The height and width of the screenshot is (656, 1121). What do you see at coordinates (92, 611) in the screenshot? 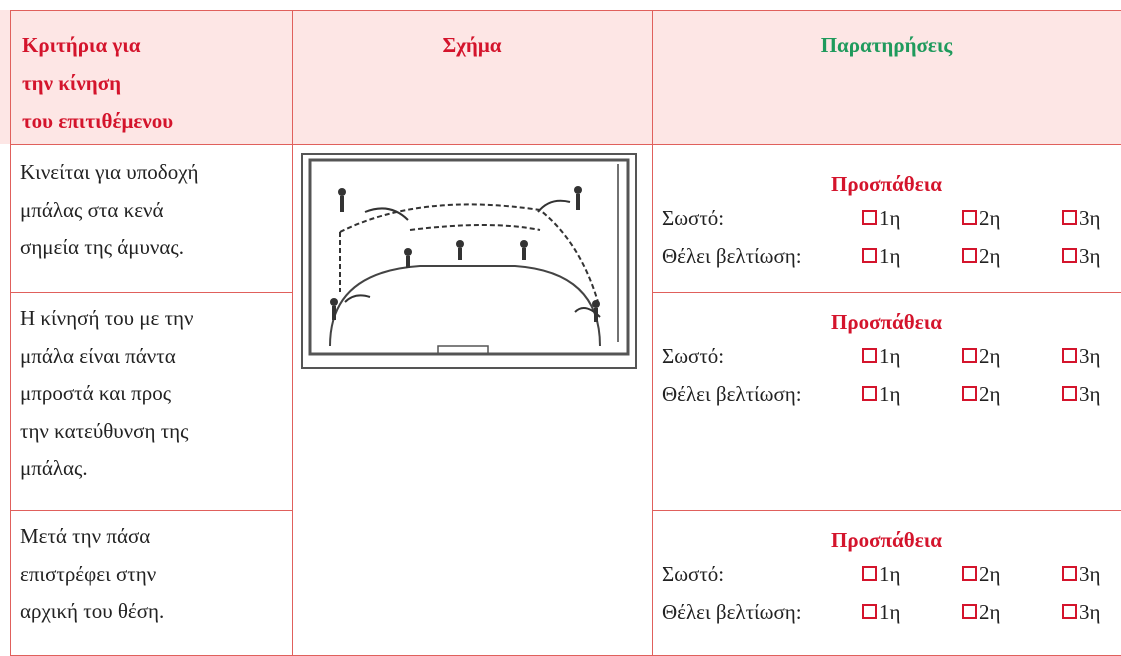
I see `criterion-text: αρχική του θέση.` at bounding box center [92, 611].